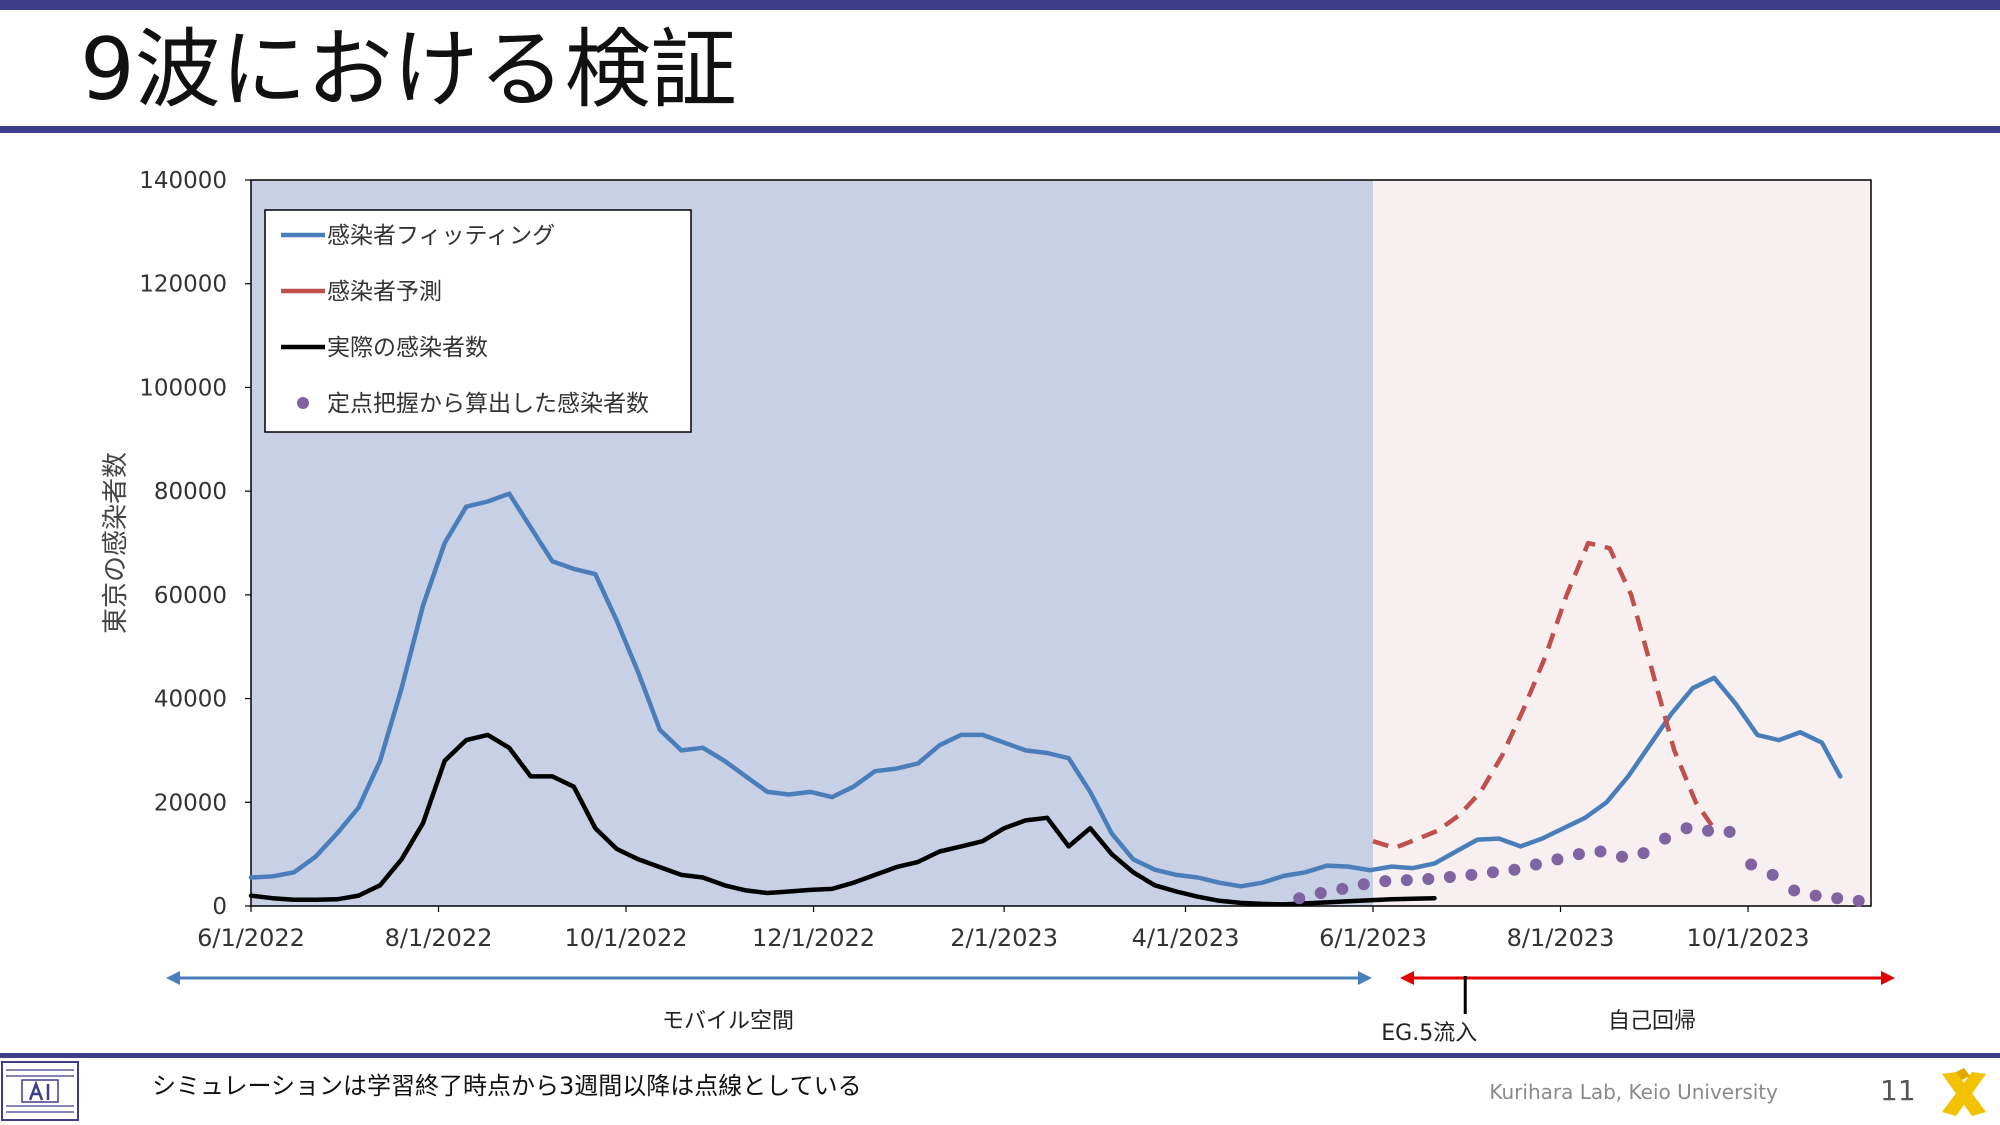 Image resolution: width=2000 pixels, height=1125 pixels. What do you see at coordinates (439, 938) in the screenshot?
I see `x-tick-label: 8/1/2022` at bounding box center [439, 938].